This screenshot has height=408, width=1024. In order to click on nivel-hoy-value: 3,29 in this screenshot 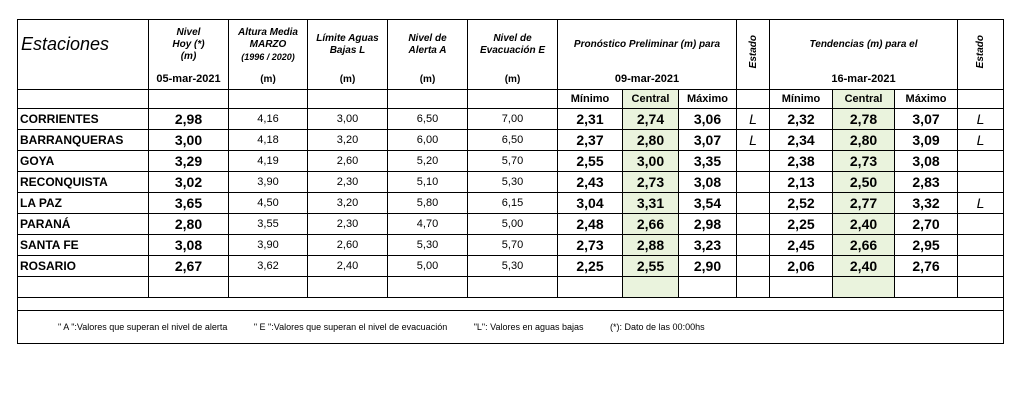, I will do `click(188, 161)`.